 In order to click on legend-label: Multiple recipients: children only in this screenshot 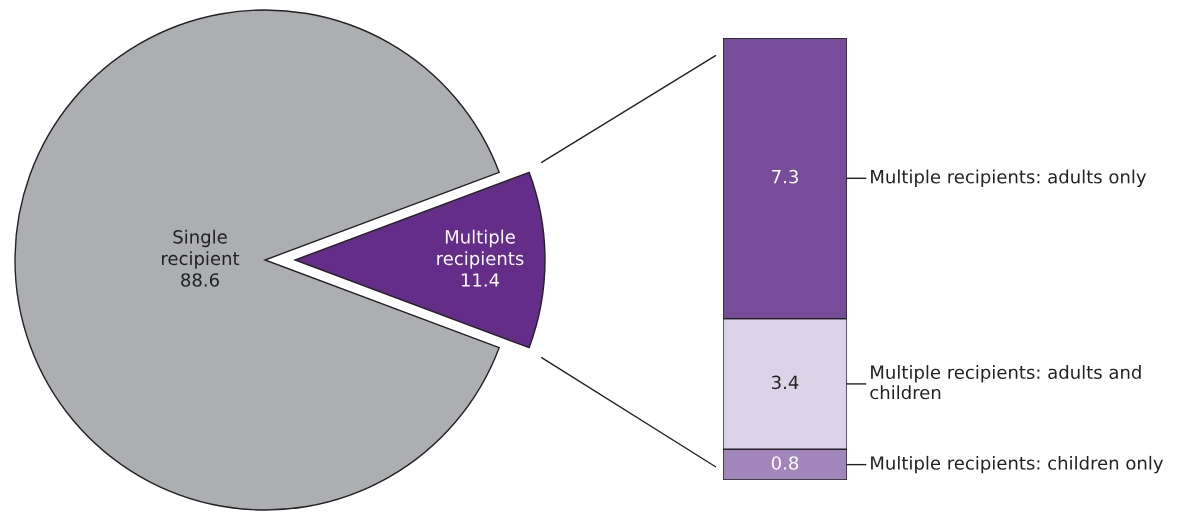, I will do `click(1017, 464)`.